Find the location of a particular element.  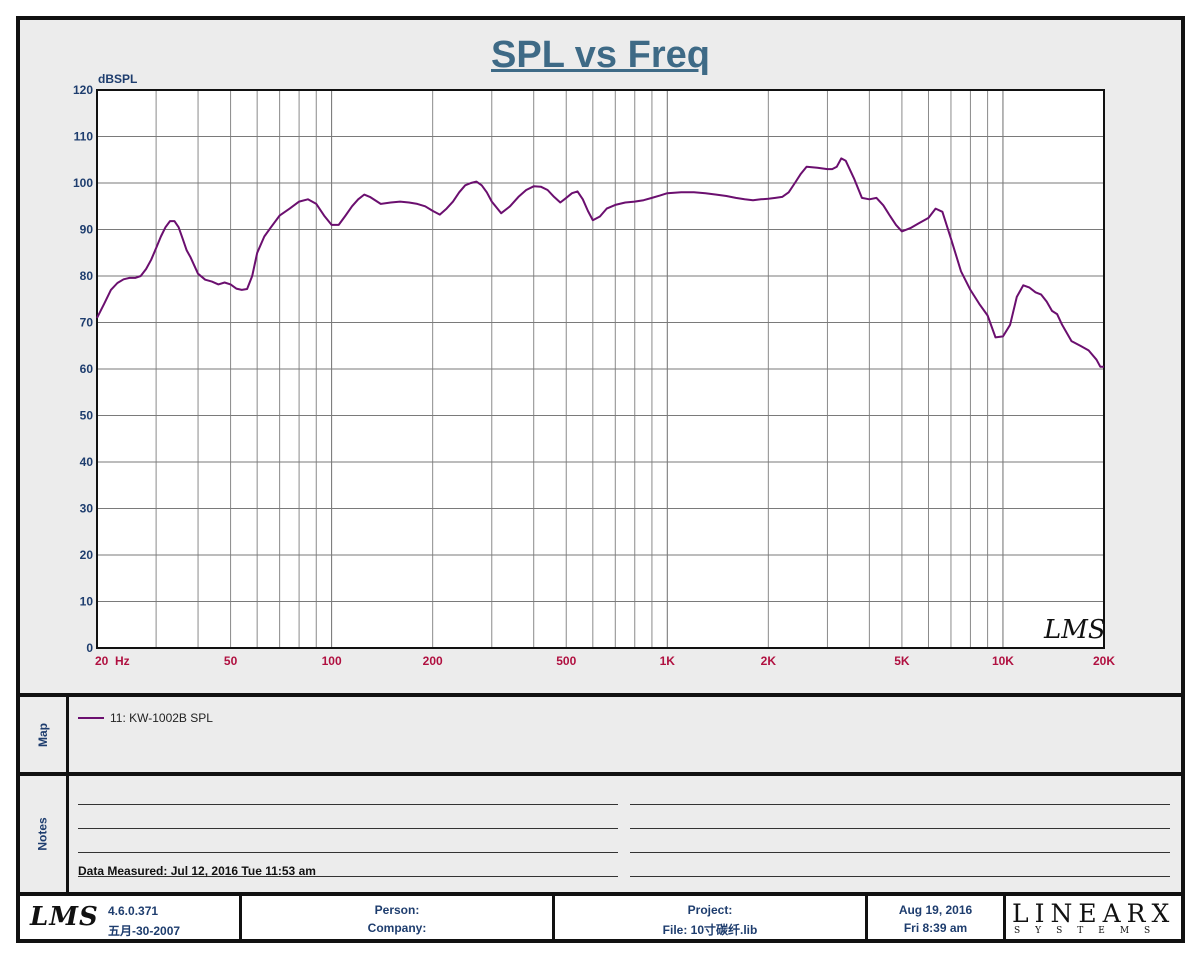

map-side-label: Map is located at coordinates (44, 734).